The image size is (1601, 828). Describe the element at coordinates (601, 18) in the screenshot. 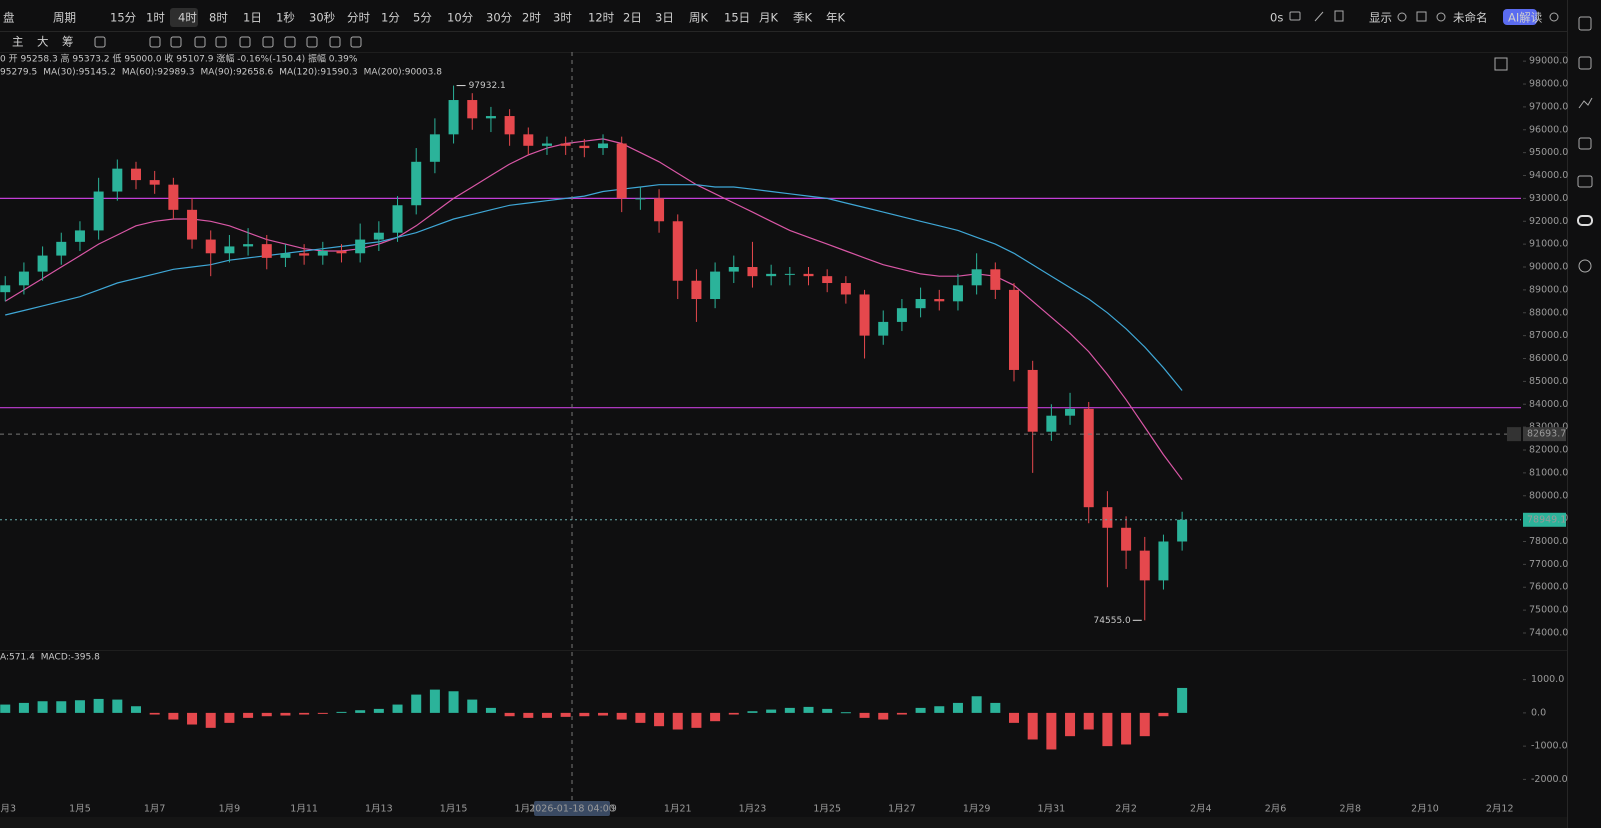

I see `period-button: 12时` at that location.